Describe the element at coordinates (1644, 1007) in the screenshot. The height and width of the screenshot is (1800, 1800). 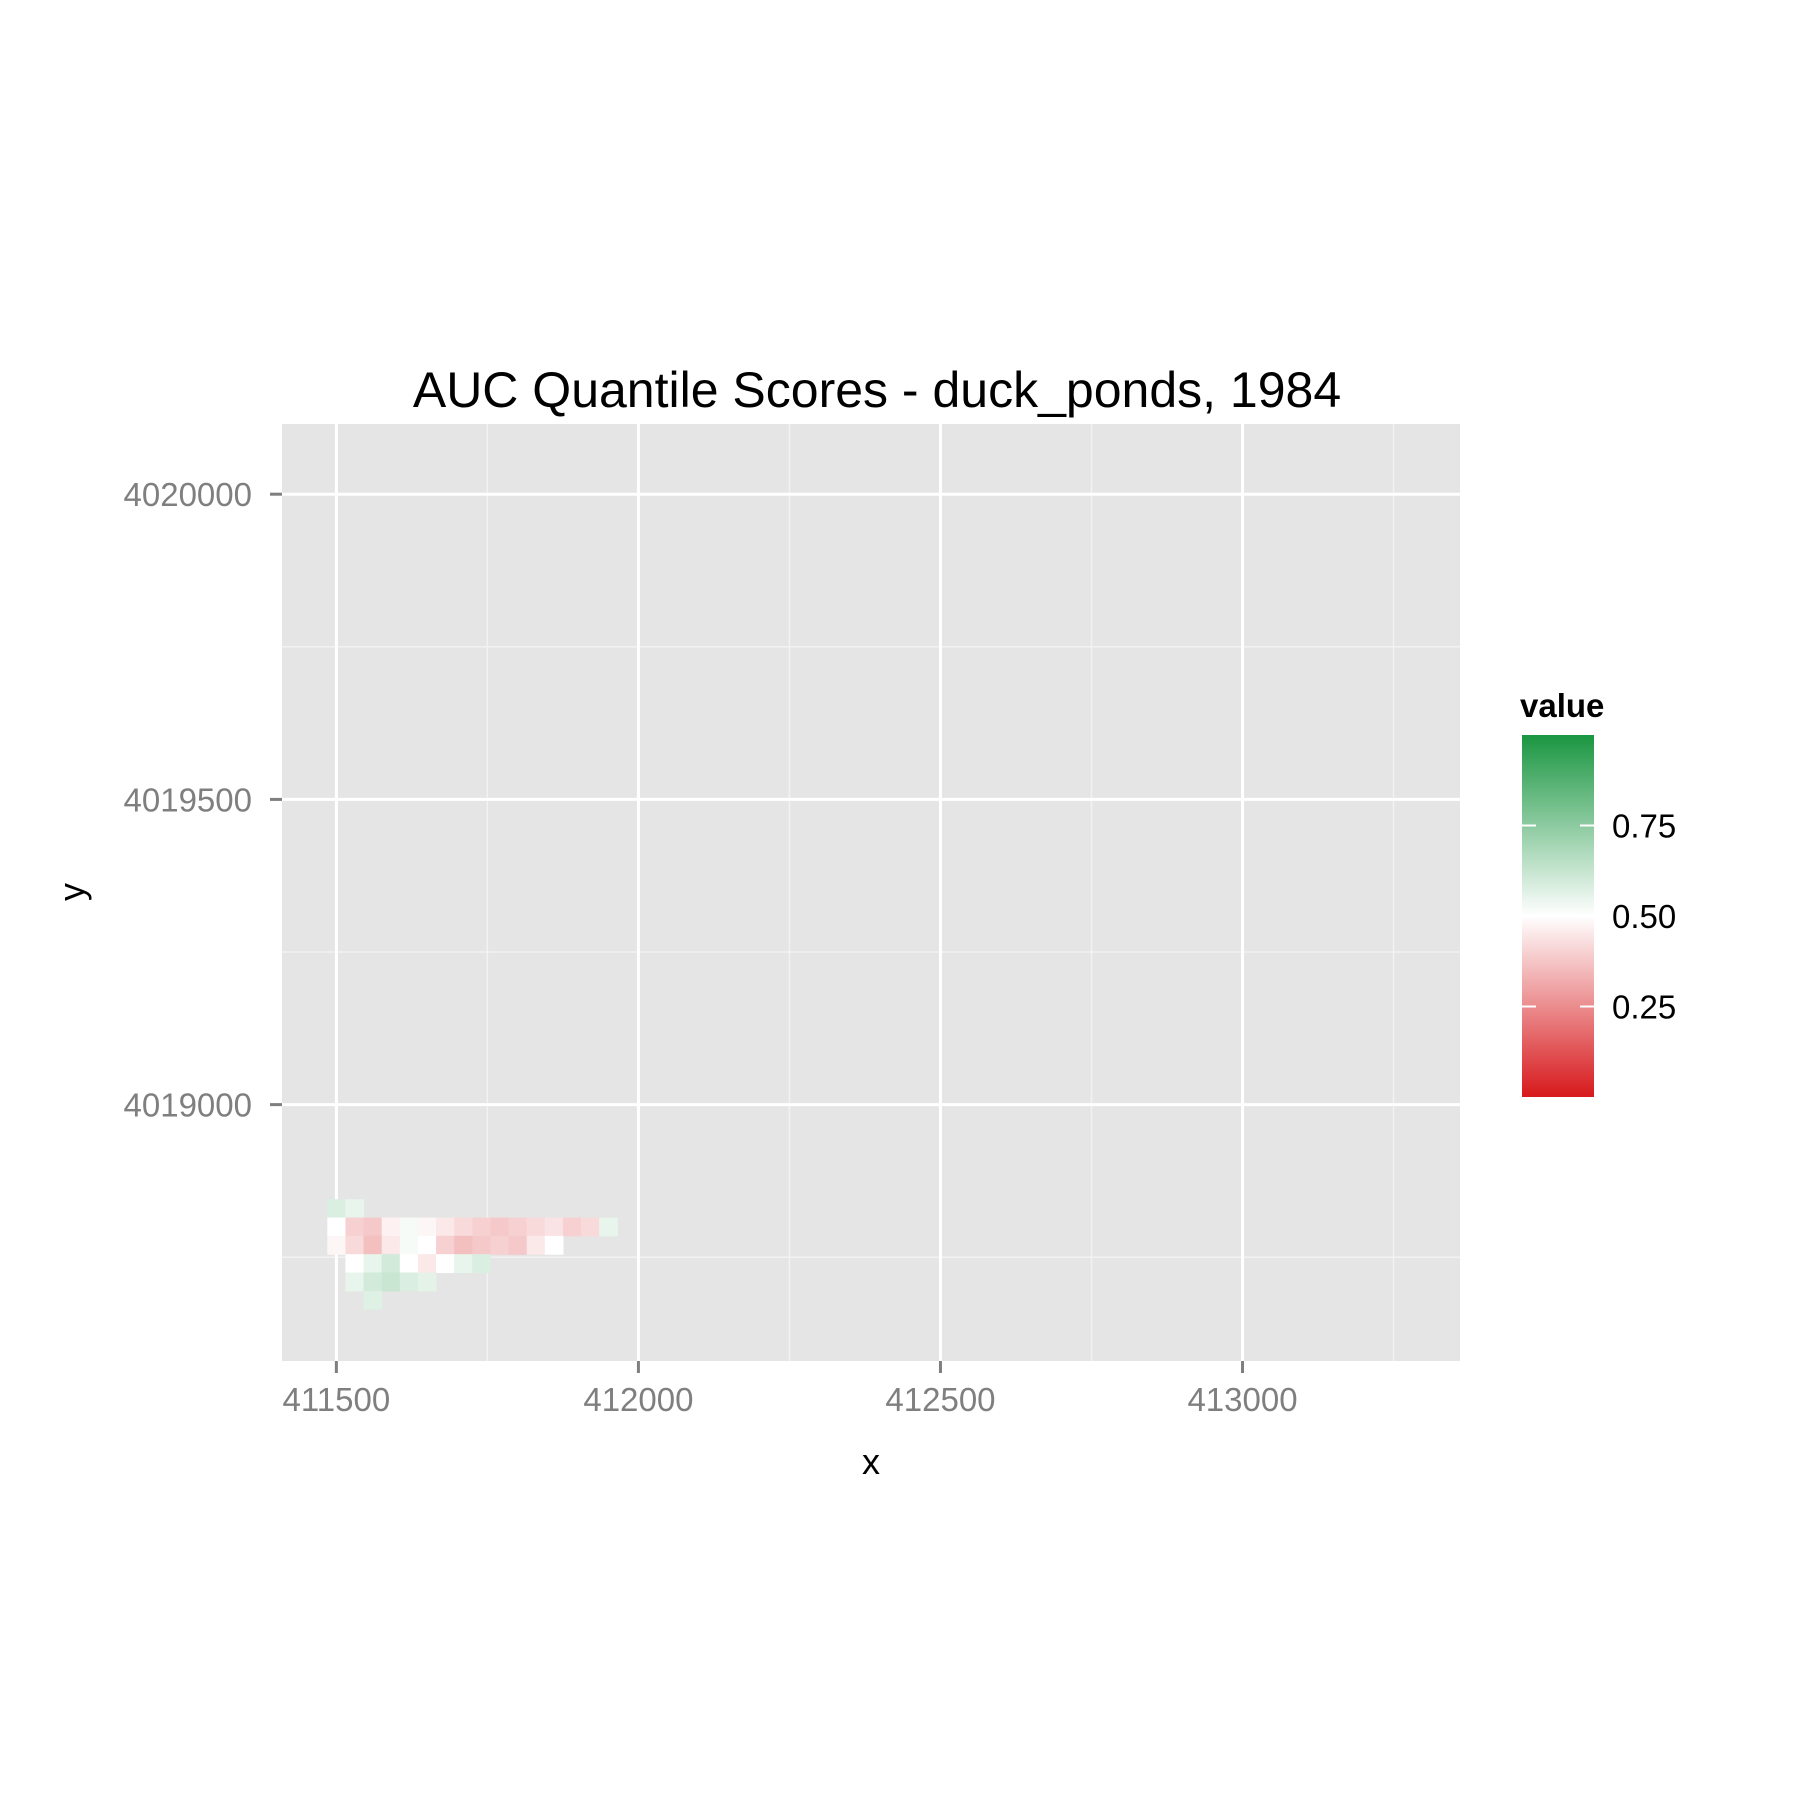
I see `legend-tick-label: 0.25` at that location.